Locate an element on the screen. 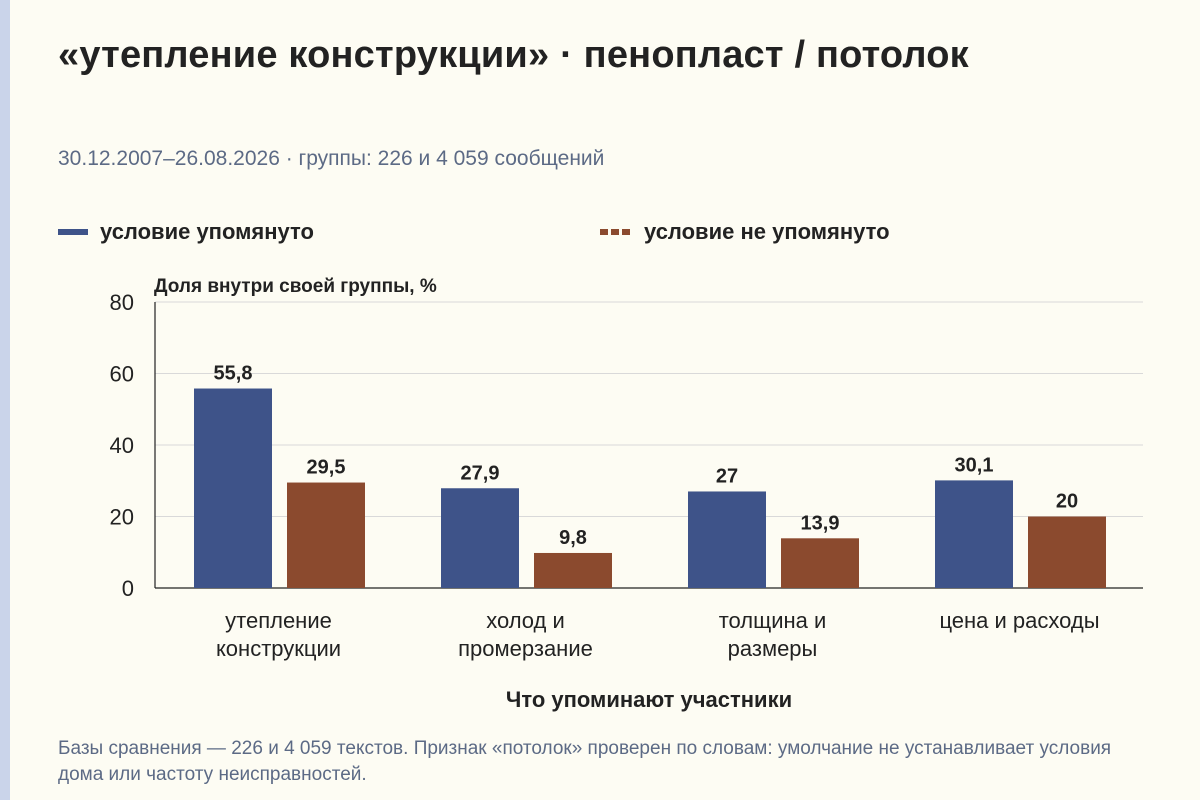  x-tick-label: холод и is located at coordinates (525, 620).